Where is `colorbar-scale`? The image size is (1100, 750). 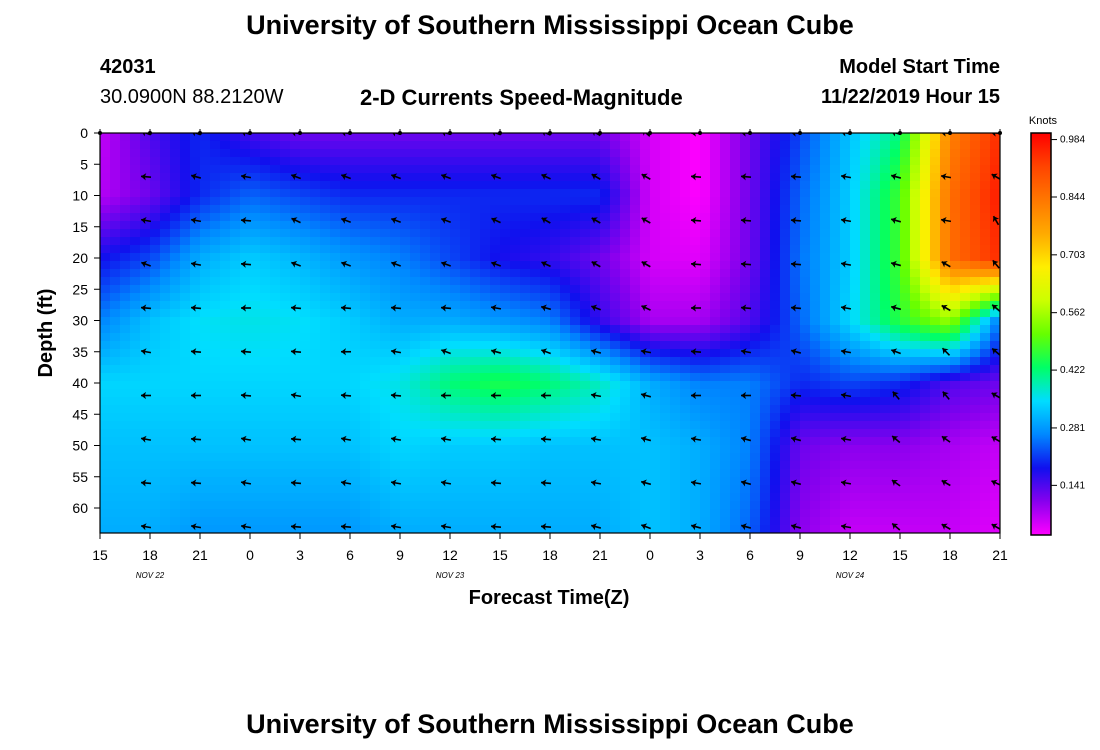 colorbar-scale is located at coordinates (1041, 334).